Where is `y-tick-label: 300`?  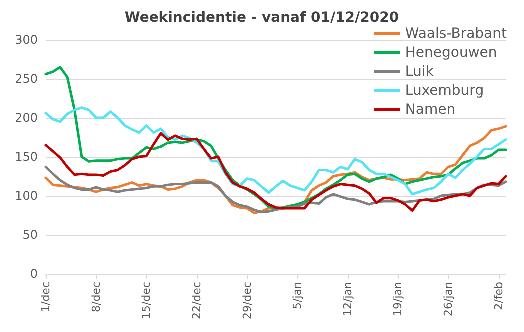
y-tick-label: 300 is located at coordinates (26, 40).